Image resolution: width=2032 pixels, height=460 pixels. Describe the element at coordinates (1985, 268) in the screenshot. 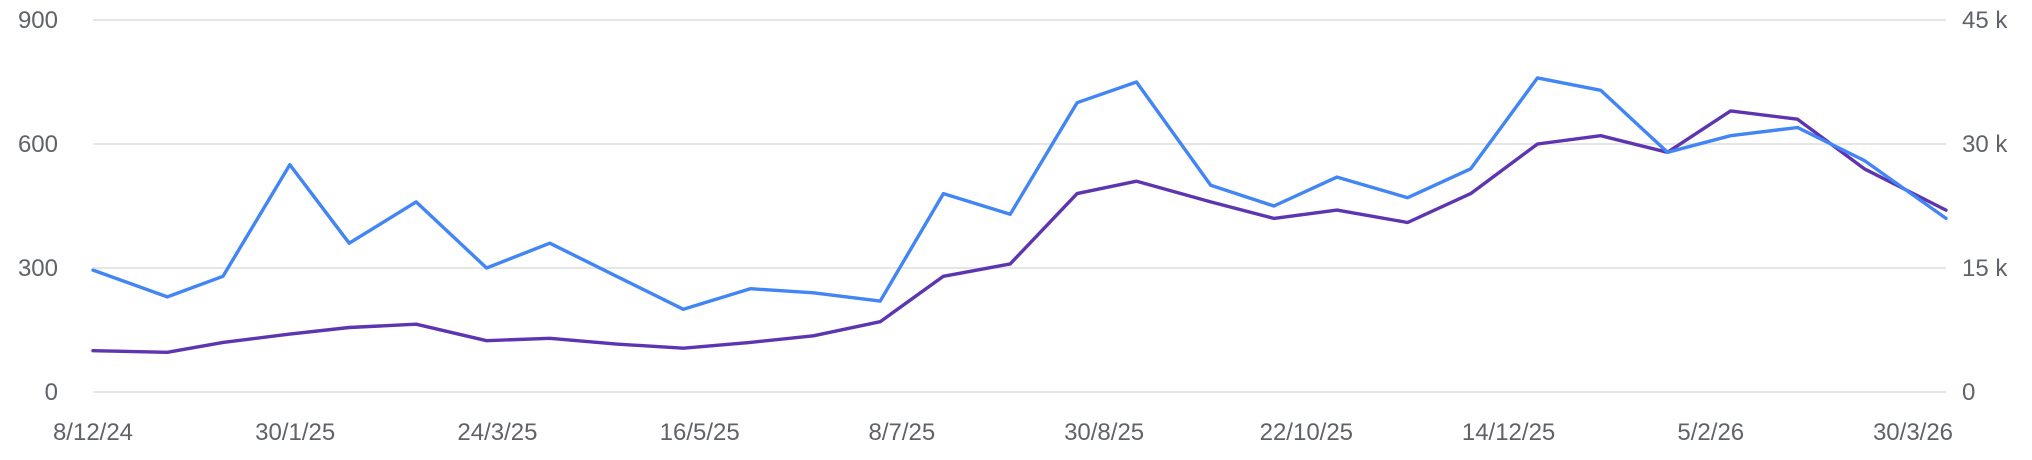

I see `right-tick-label: 15 k` at that location.